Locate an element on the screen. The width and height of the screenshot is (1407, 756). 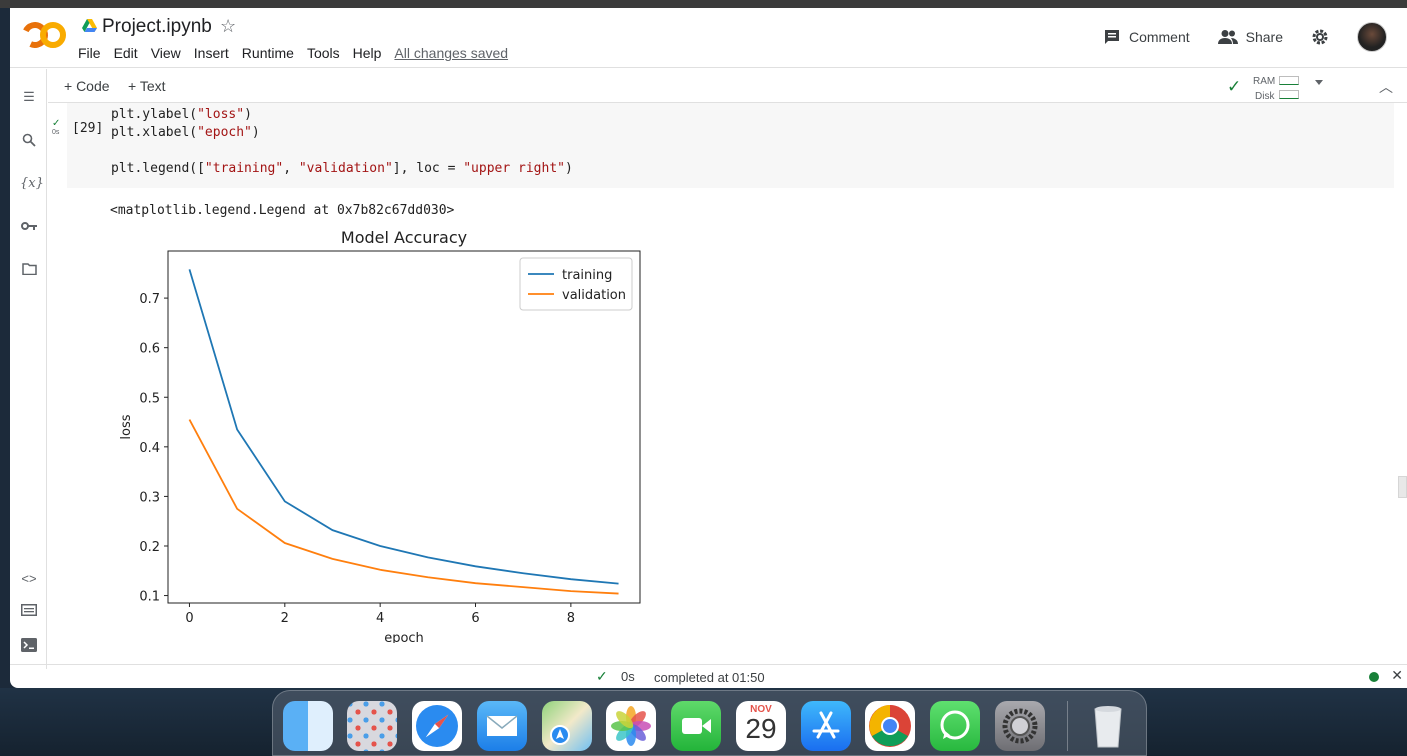
y-tick-label: 0.2 is located at coordinates (149, 547).